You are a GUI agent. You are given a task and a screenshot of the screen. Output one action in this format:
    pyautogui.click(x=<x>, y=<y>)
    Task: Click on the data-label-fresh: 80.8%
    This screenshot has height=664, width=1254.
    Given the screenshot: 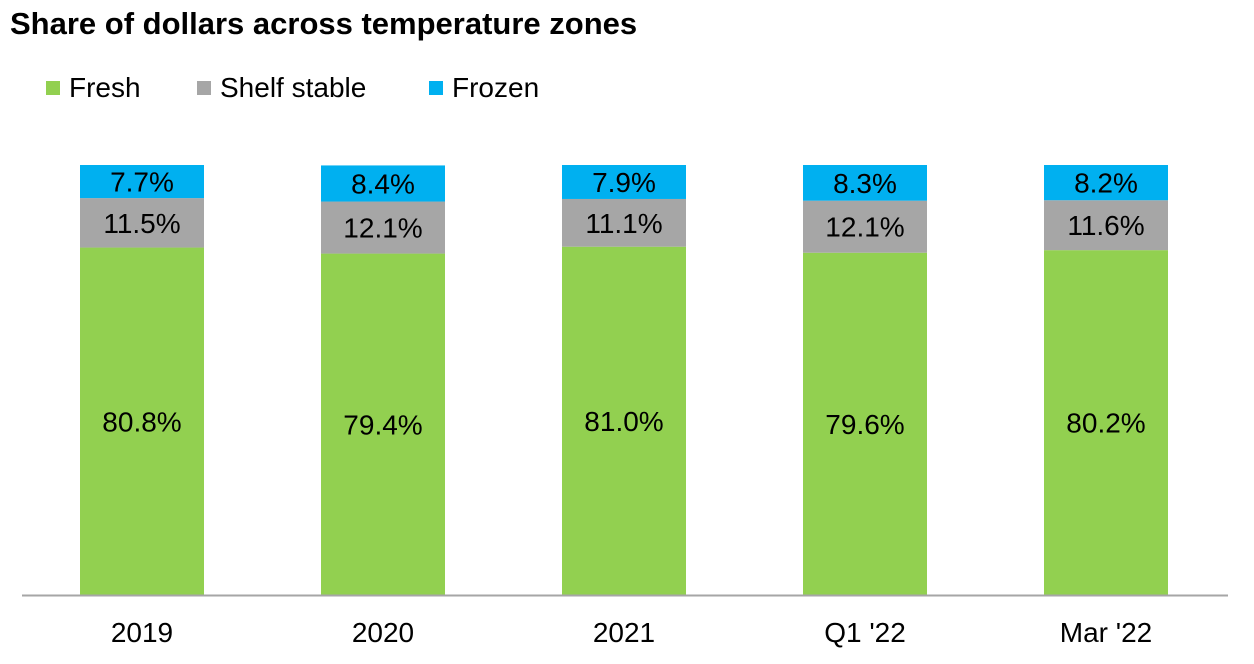 What is the action you would take?
    pyautogui.click(x=141, y=421)
    